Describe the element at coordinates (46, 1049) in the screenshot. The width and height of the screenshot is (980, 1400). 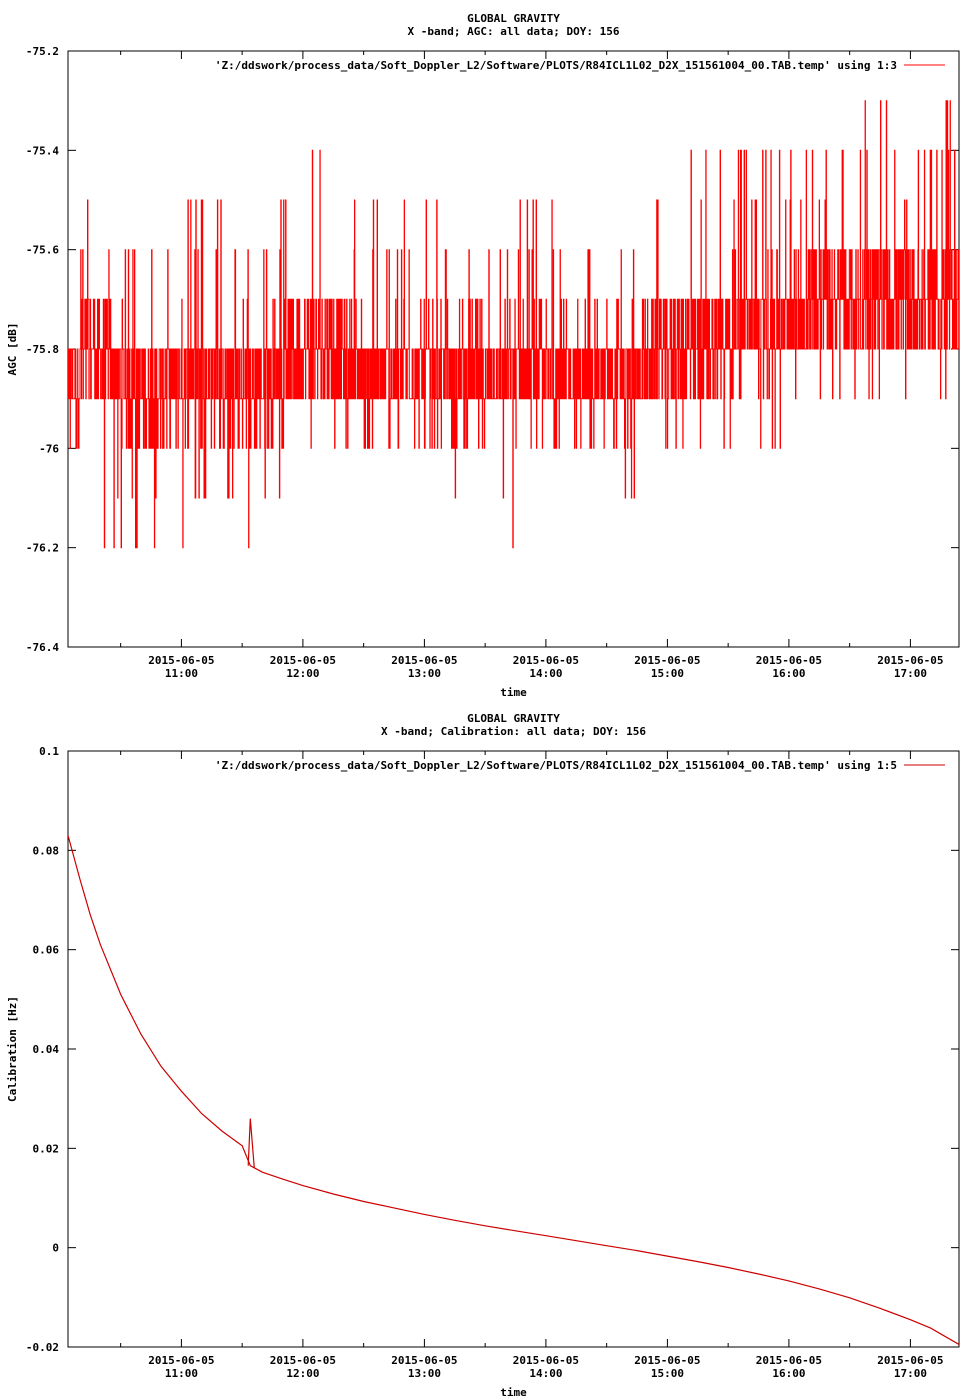
I see `y-tick-label: 0.04` at that location.